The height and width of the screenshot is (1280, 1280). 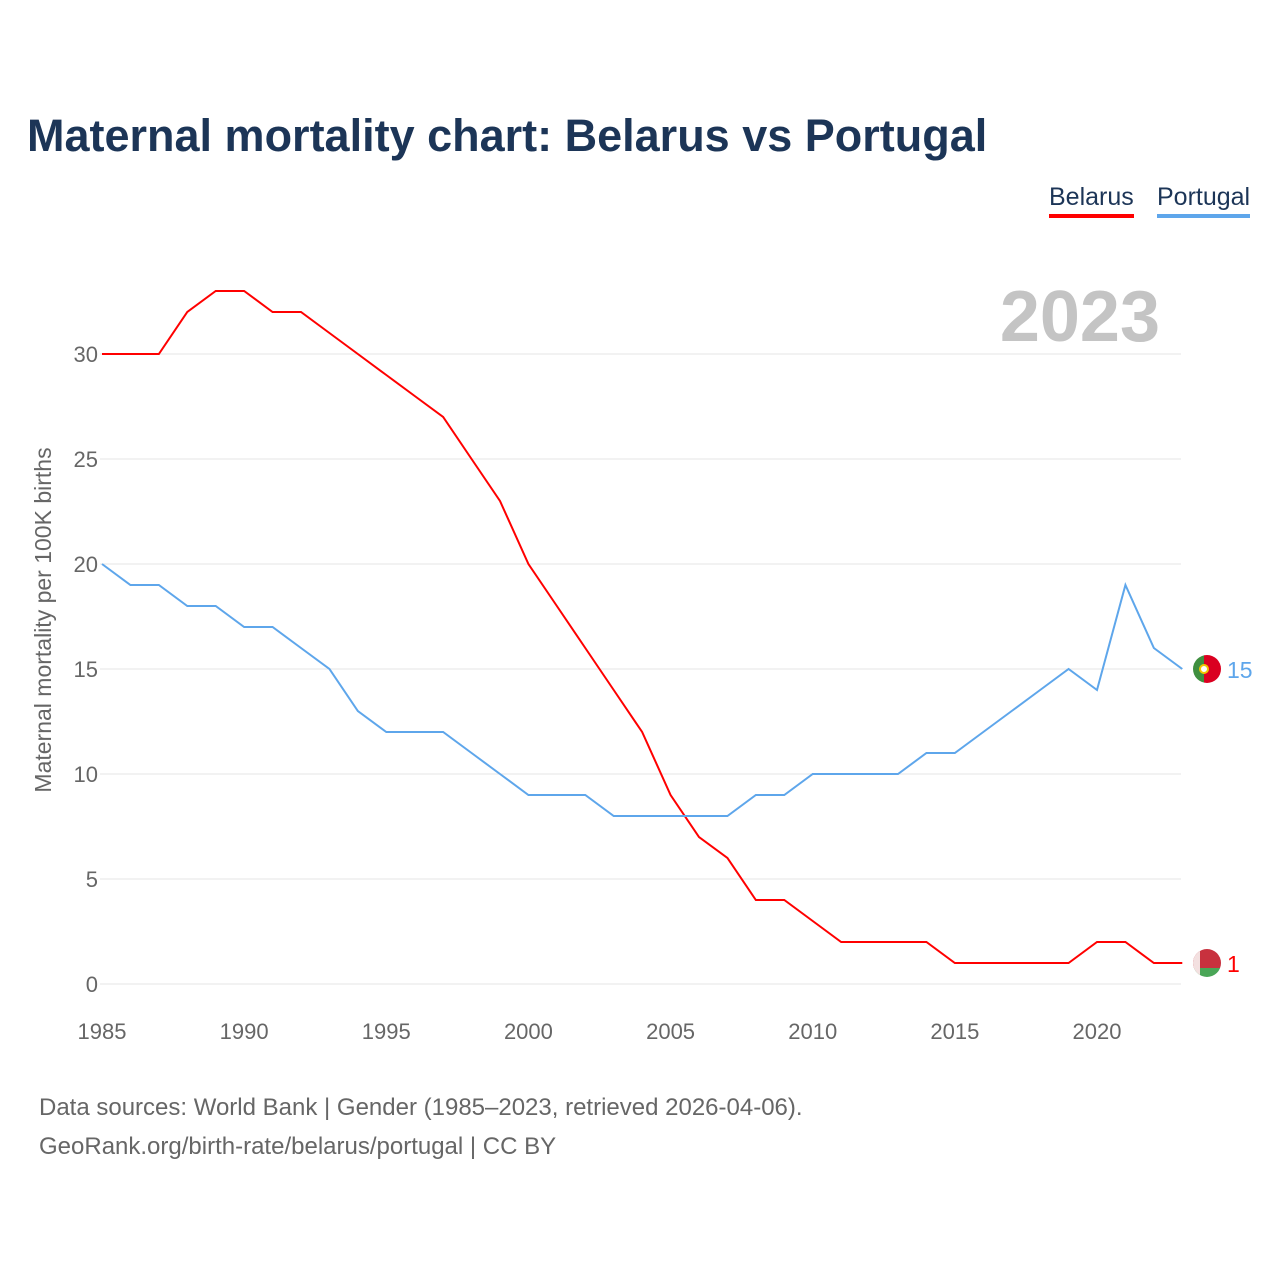 What do you see at coordinates (86, 774) in the screenshot?
I see `y-tick-label: 10` at bounding box center [86, 774].